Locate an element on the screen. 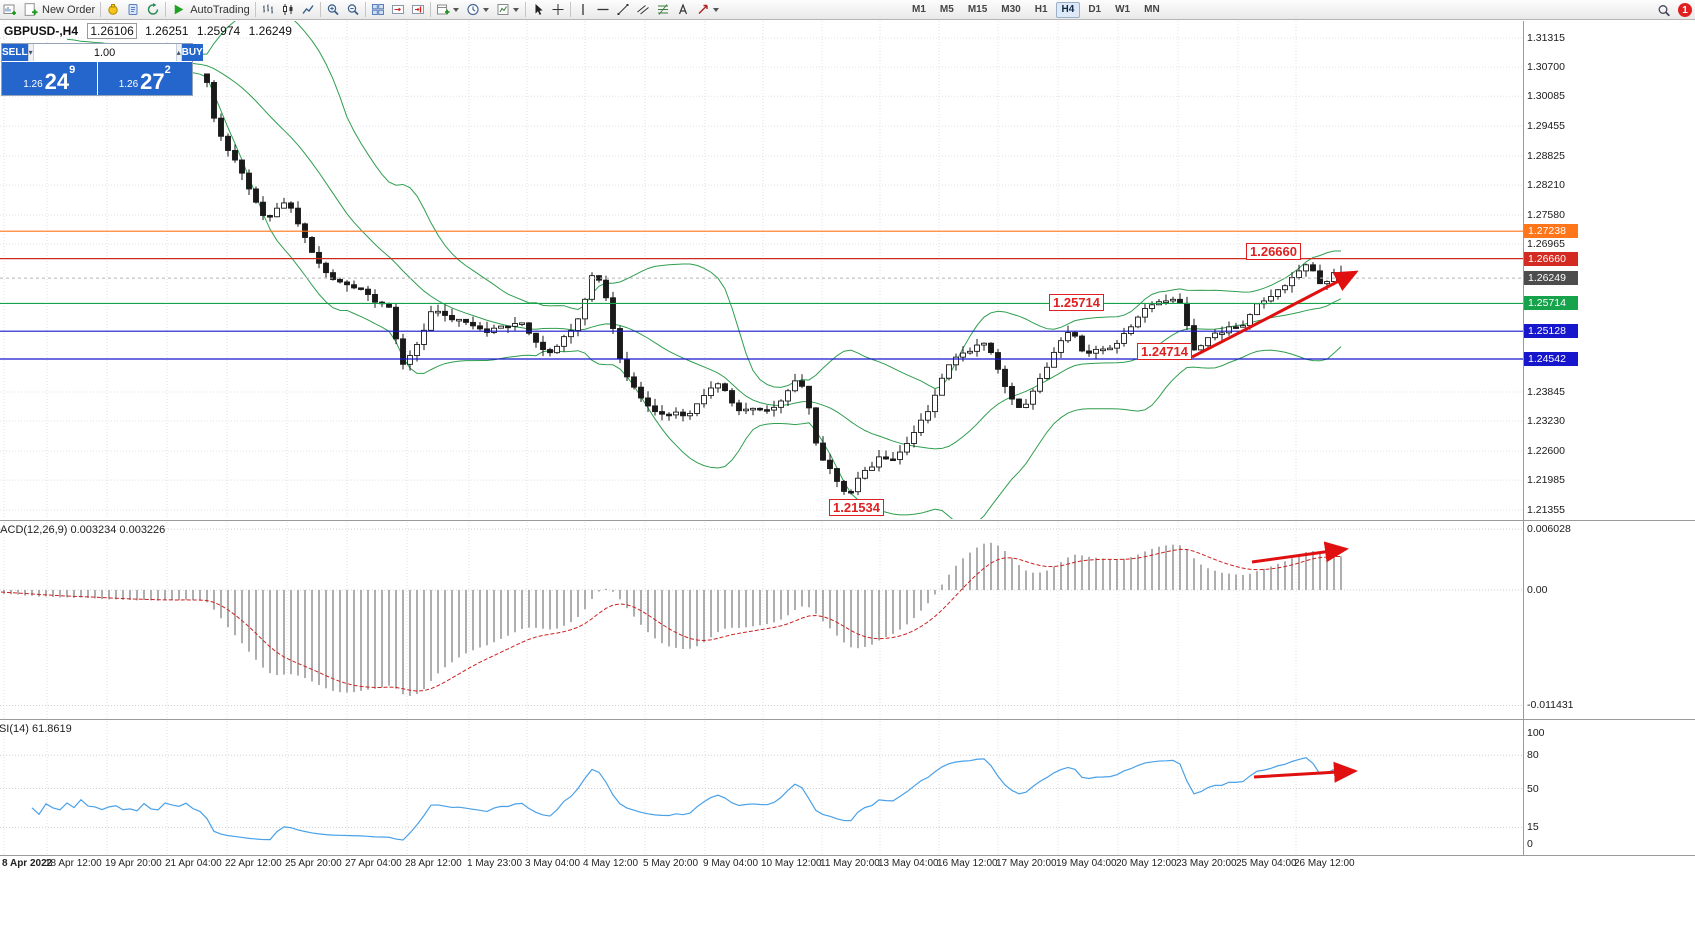 The image size is (1695, 943). new-window-caret-icon is located at coordinates (455, 9).